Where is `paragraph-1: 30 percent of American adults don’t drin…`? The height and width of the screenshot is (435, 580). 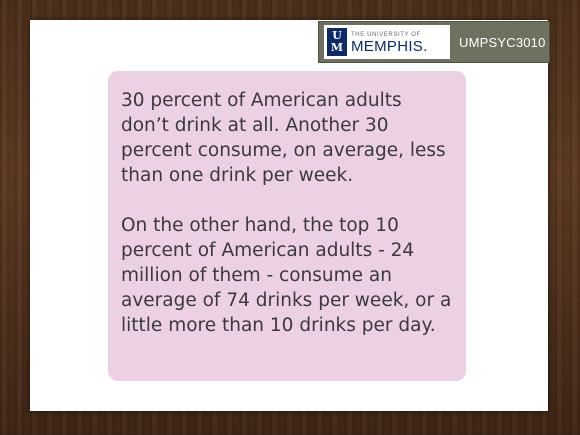
paragraph-1: 30 percent of American adults don’t drin… is located at coordinates (283, 138).